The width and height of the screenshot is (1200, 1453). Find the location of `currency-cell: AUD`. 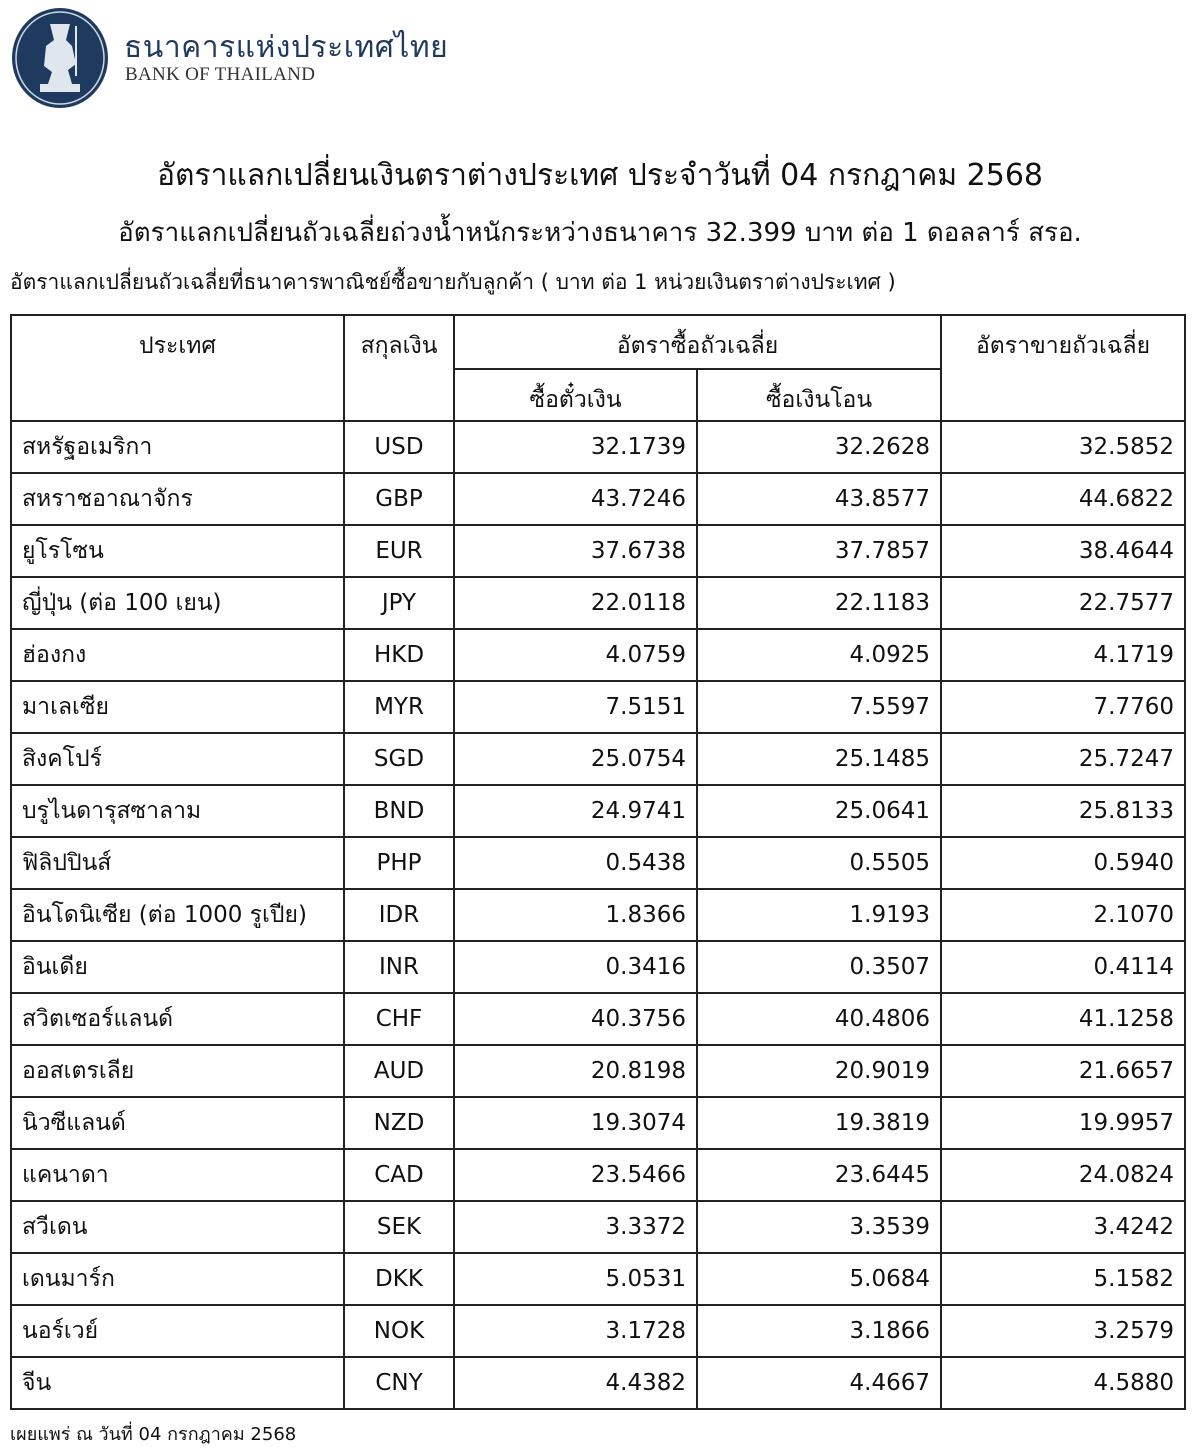

currency-cell: AUD is located at coordinates (399, 1071).